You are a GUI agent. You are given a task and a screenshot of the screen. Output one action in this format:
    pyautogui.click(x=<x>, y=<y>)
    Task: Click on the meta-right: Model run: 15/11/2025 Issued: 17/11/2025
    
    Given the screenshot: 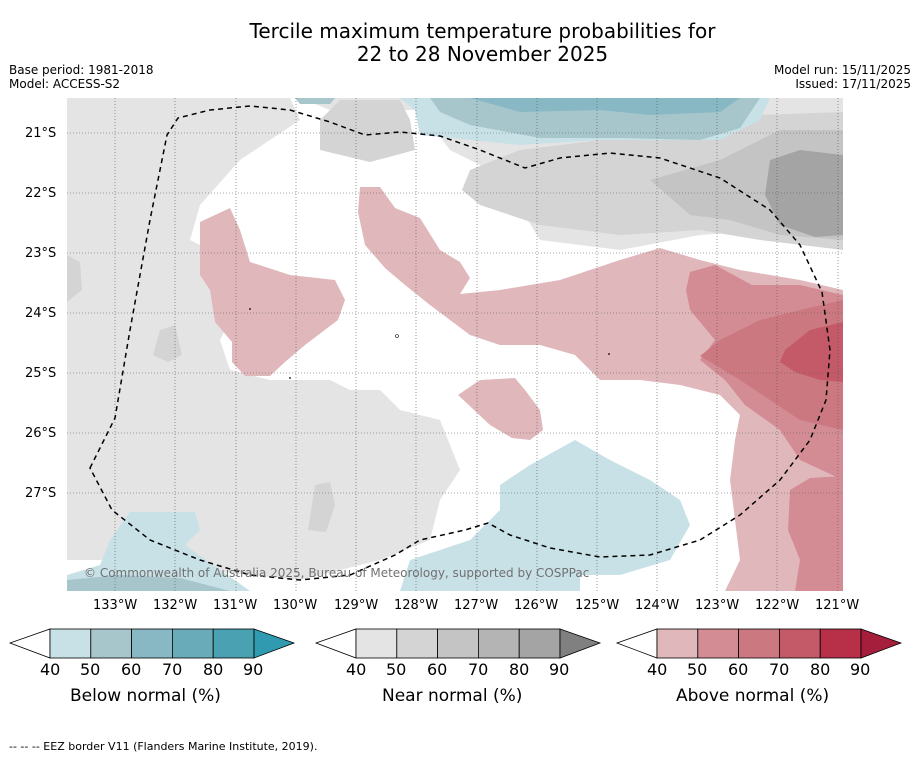 What is the action you would take?
    pyautogui.click(x=842, y=77)
    